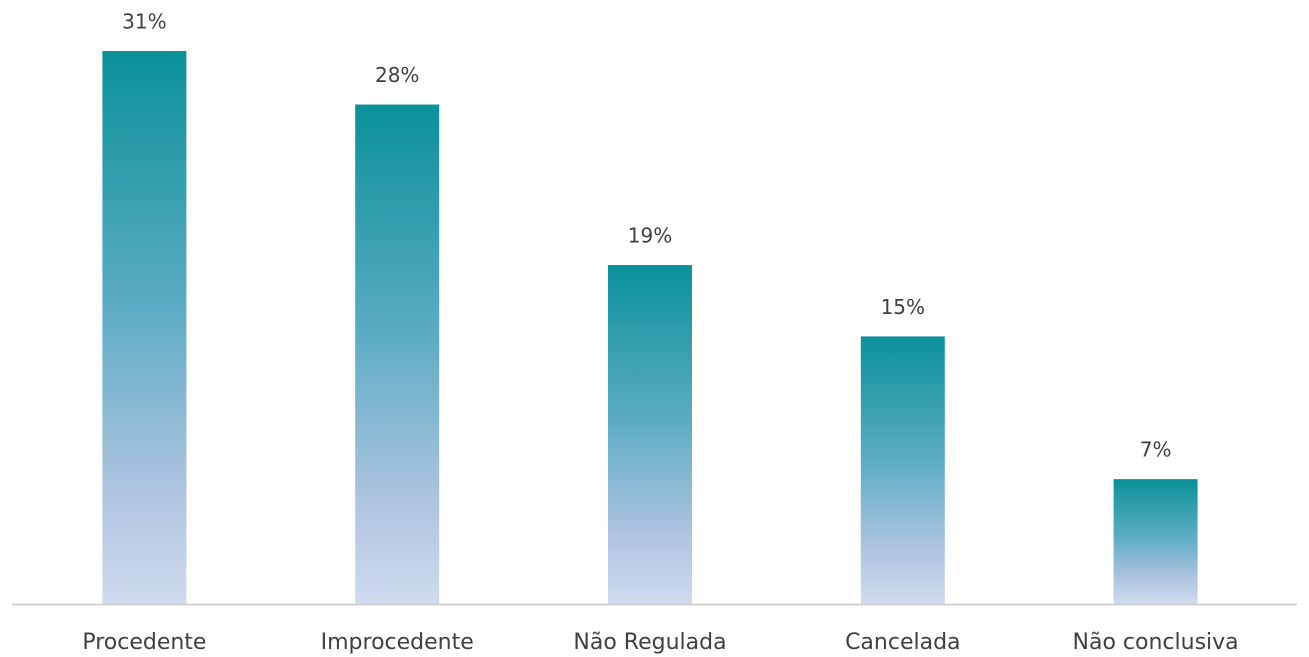  I want to click on value-label: 15%, so click(903, 307).